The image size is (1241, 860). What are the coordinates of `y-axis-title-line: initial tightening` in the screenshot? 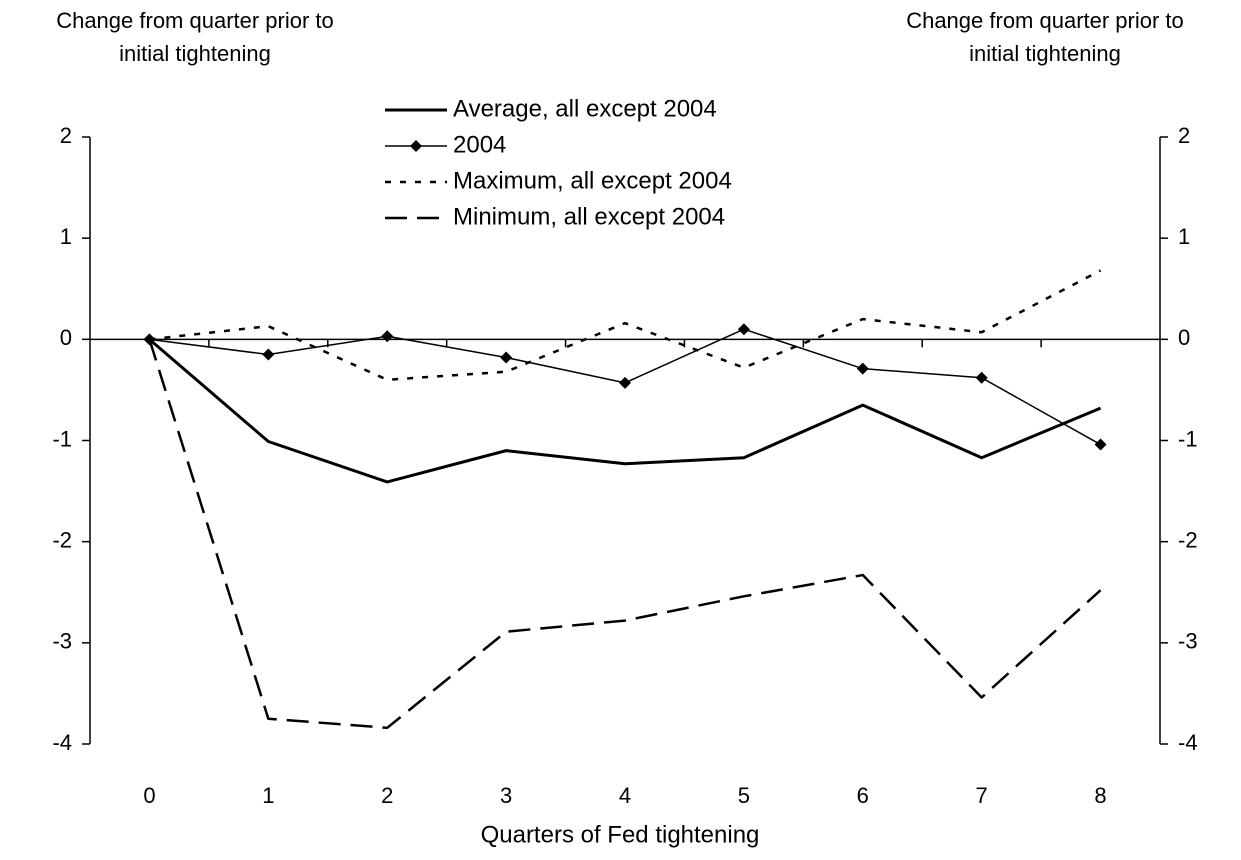 It's located at (195, 53).